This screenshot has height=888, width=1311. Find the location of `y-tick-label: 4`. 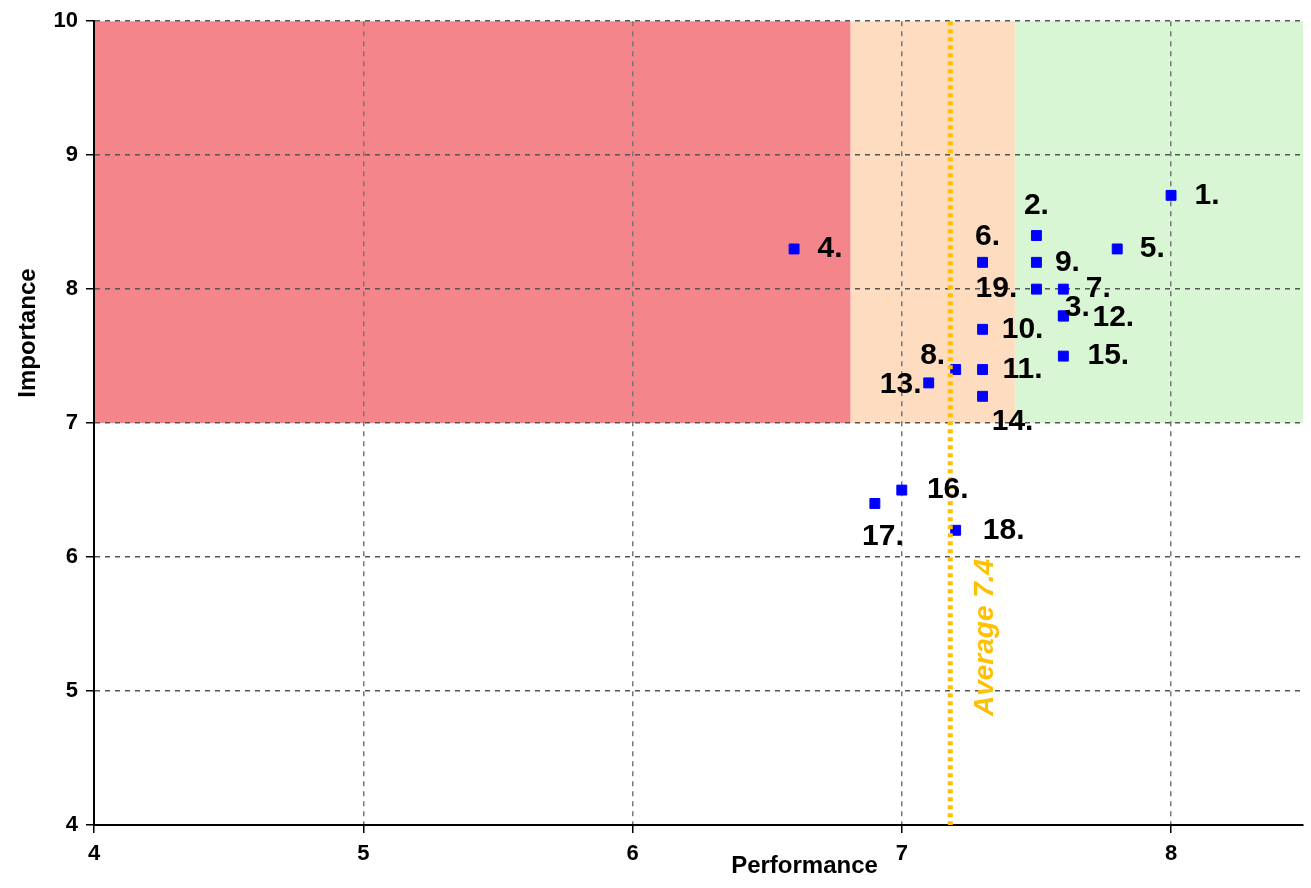

y-tick-label: 4 is located at coordinates (72, 824).